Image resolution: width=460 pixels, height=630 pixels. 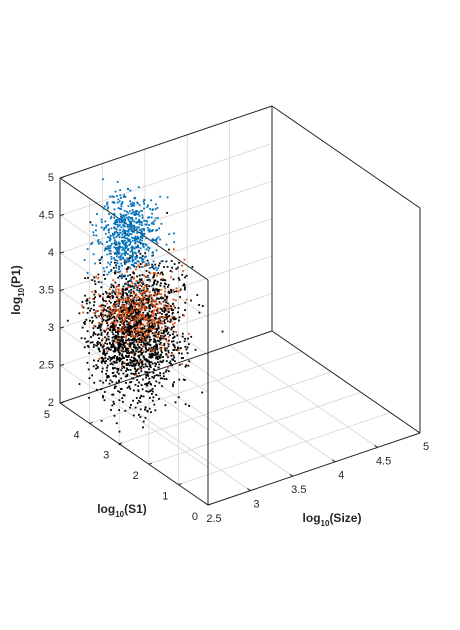 I want to click on z-tick-label: 2.5, so click(x=46, y=365).